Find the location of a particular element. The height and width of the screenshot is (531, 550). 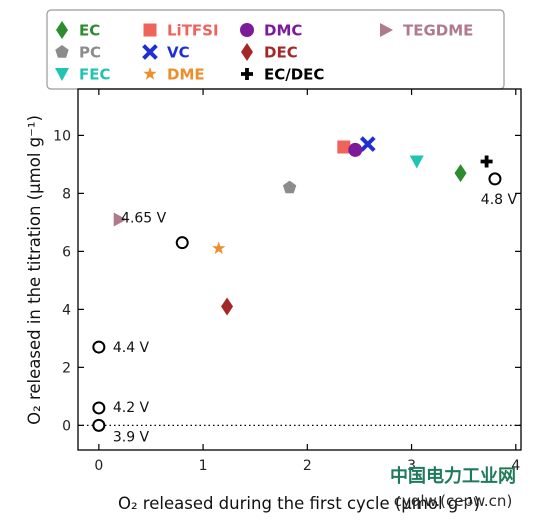

legend-label: DEC is located at coordinates (281, 53).